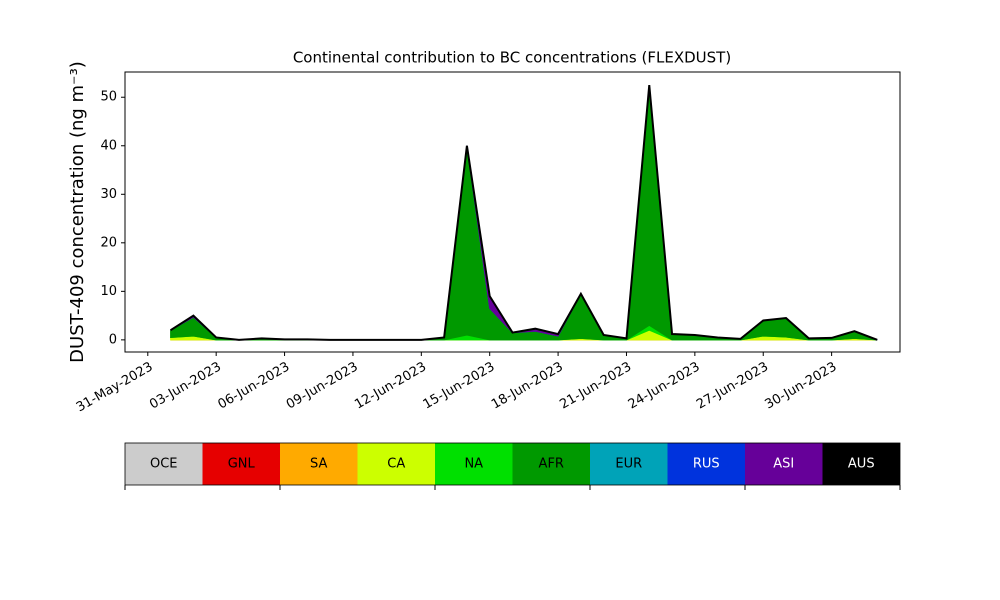 Image resolution: width=1000 pixels, height=600 pixels. I want to click on legend-label: AFR, so click(551, 464).